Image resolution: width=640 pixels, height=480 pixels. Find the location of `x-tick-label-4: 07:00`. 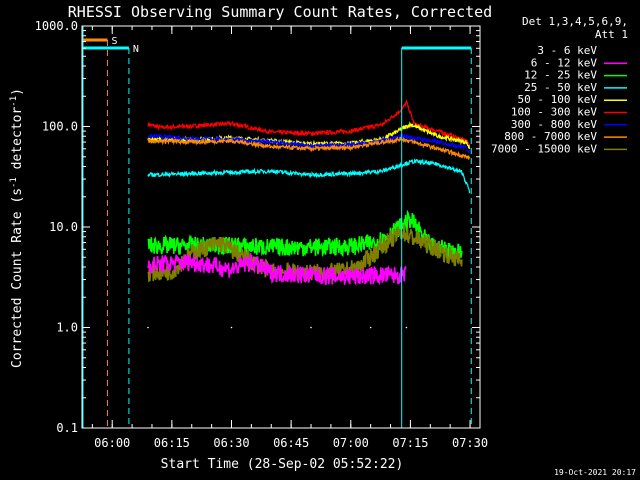

x-tick-label-4: 07:00 is located at coordinates (351, 443).